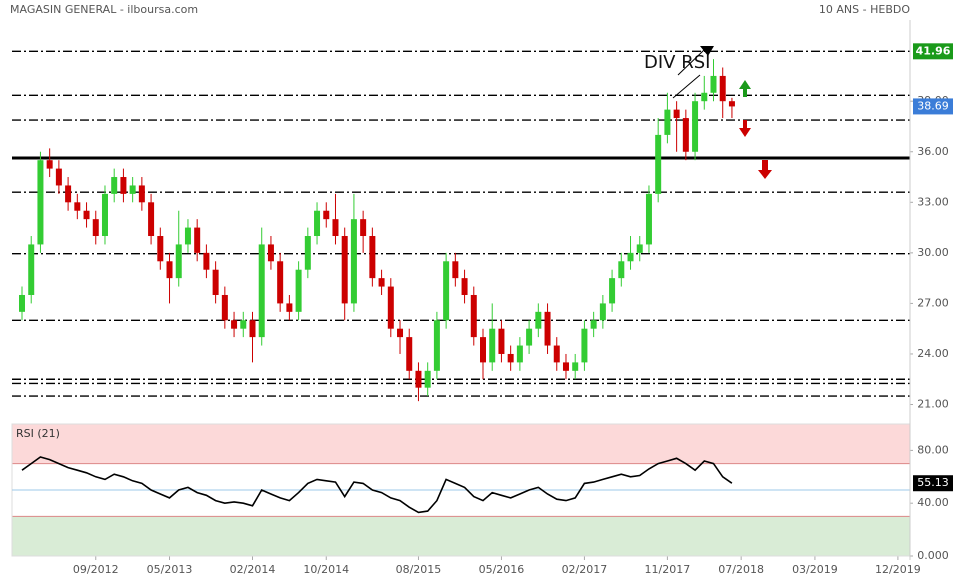 The height and width of the screenshot is (580, 956). I want to click on chart-title: MAGASIN GENERAL - ilboursa.com, so click(104, 9).